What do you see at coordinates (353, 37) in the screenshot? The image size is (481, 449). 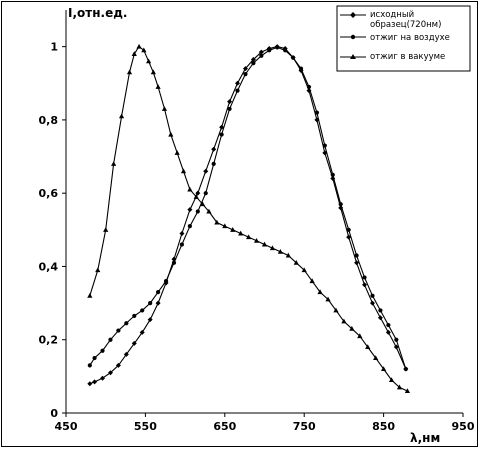 I see `legend-marker-circle-icon` at bounding box center [353, 37].